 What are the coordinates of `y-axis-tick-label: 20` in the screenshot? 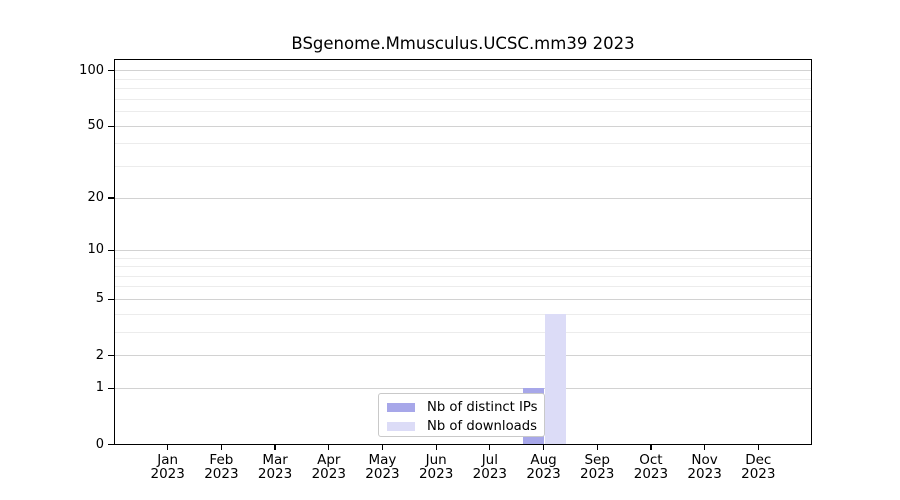 It's located at (95, 198).